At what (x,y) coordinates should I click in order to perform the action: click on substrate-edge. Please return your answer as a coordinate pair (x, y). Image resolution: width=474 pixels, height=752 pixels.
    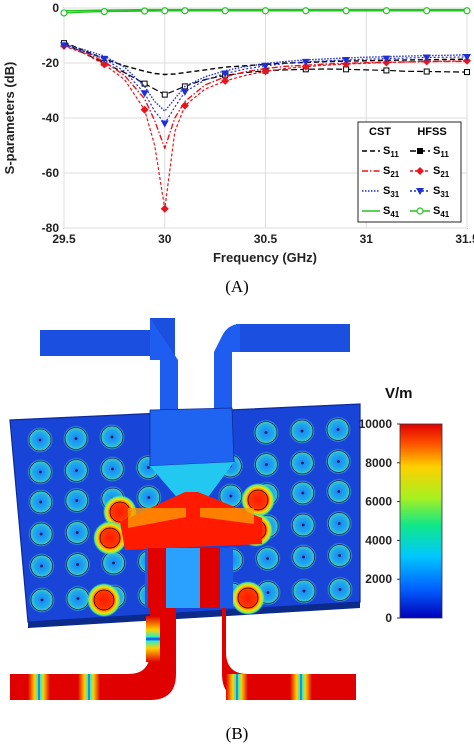
    Looking at the image, I should click on (194, 615).